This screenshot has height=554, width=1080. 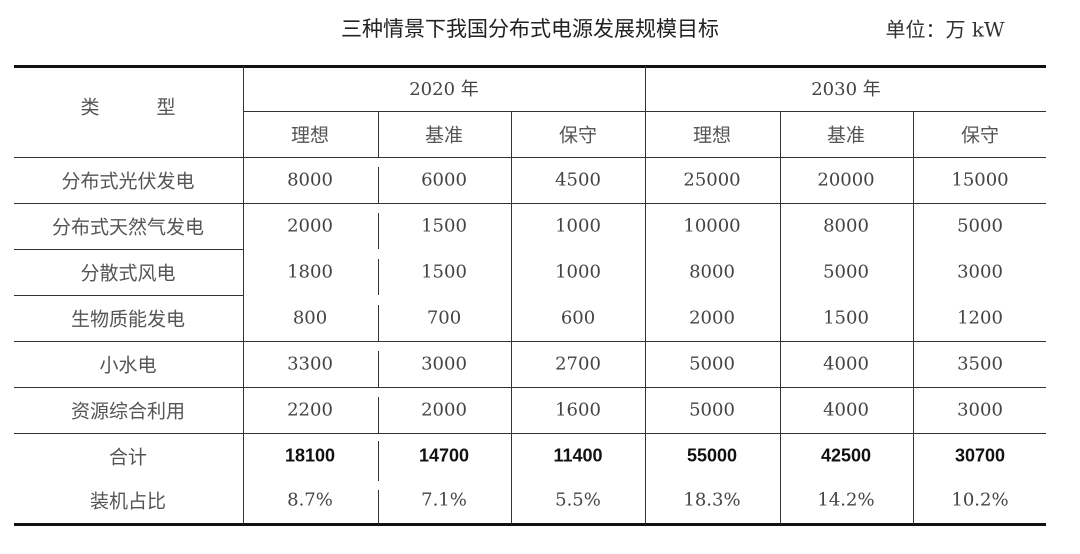 What do you see at coordinates (310, 364) in the screenshot?
I see `table-cell: 3300` at bounding box center [310, 364].